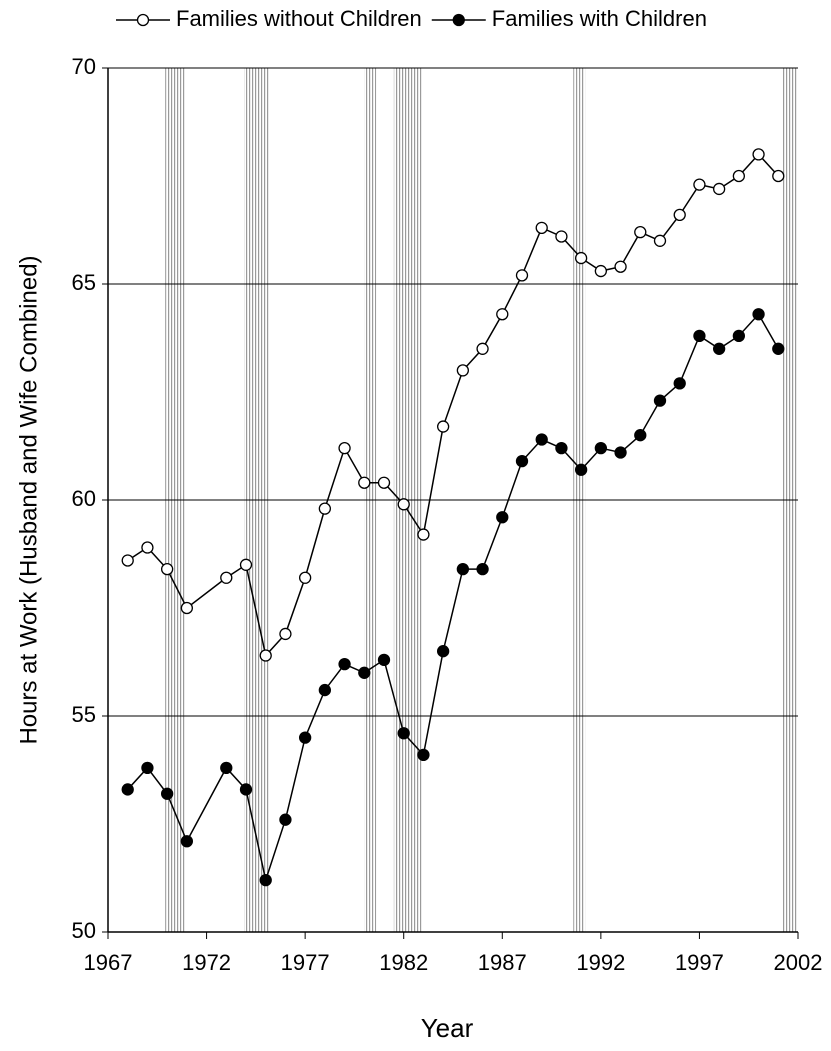  I want to click on x-axis-title: Year, so click(447, 1028).